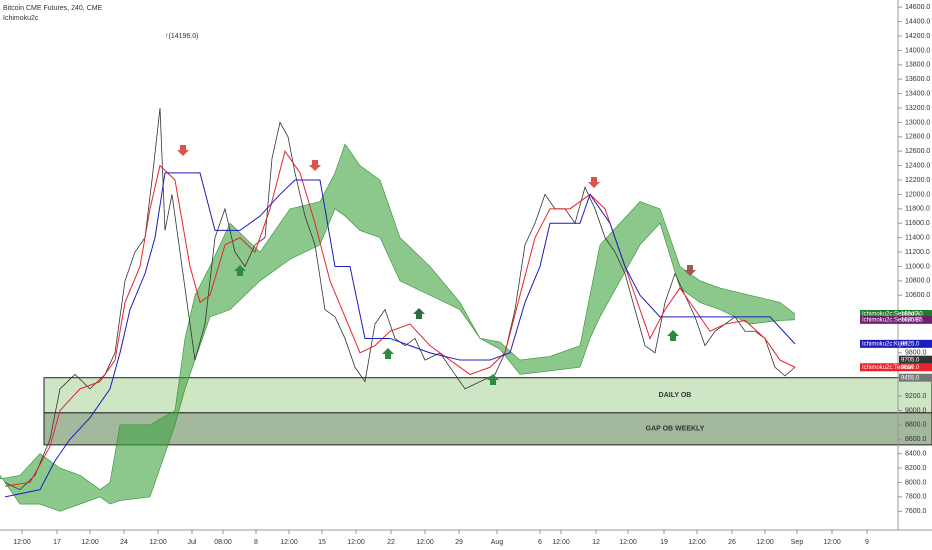 This screenshot has width=932, height=550. Describe the element at coordinates (891, 315) in the screenshot. I see `price-tag-name: Ichimoku2c:Senkou A` at that location.